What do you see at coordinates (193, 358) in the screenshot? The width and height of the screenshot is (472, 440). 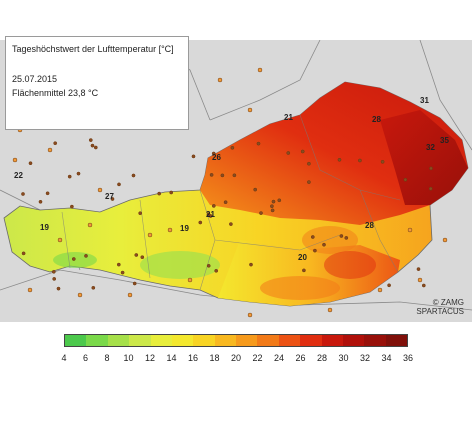 I see `legend-tick-label: 16` at bounding box center [193, 358].